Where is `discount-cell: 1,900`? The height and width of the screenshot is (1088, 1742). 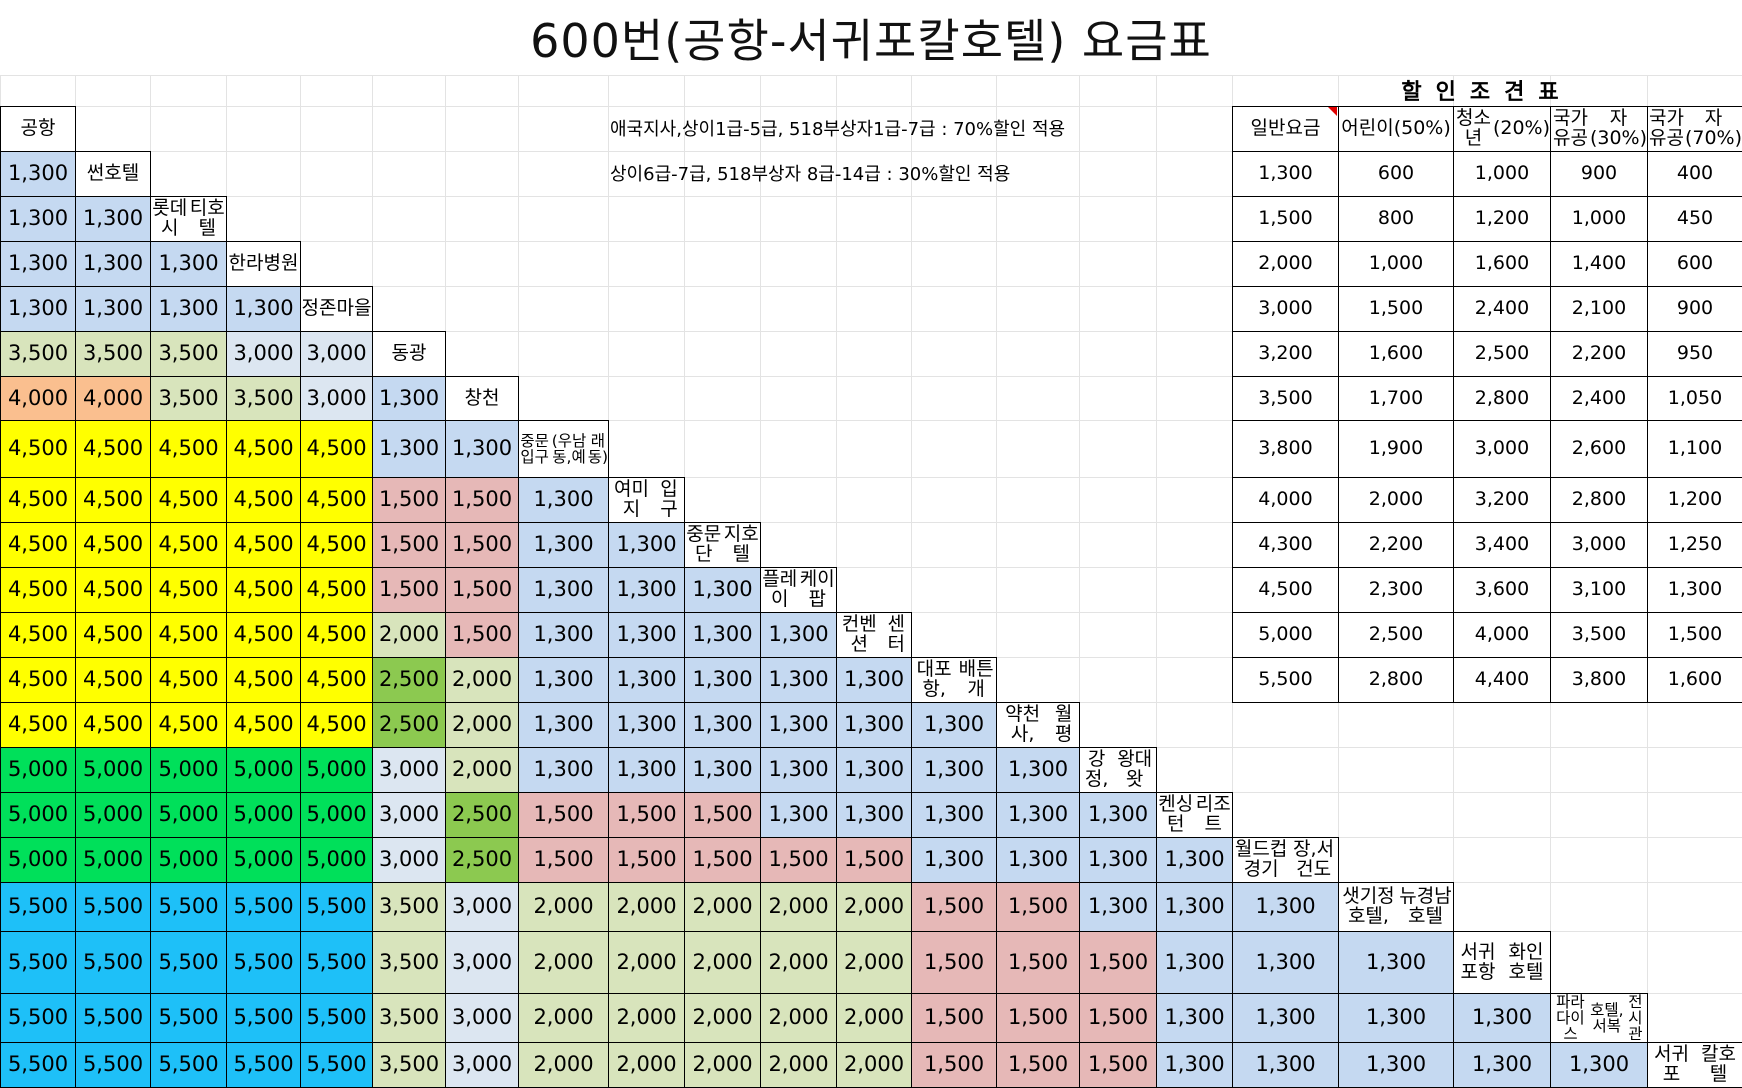
discount-cell: 1,900 is located at coordinates (1396, 449).